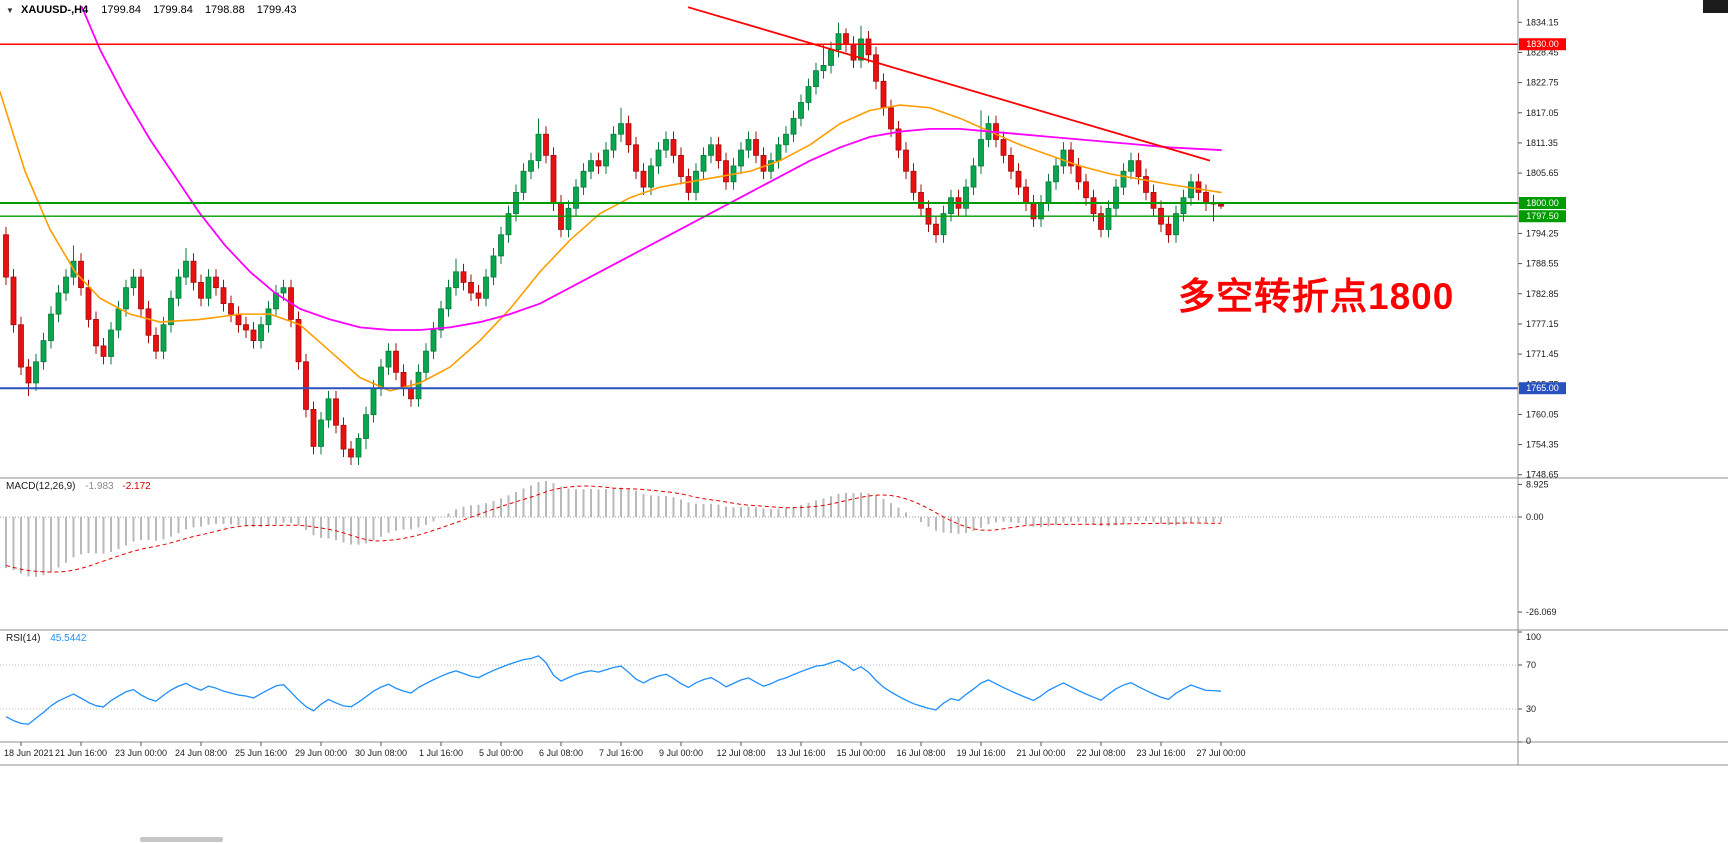  I want to click on time-axis-label: 9 Jul 00:00, so click(681, 753).